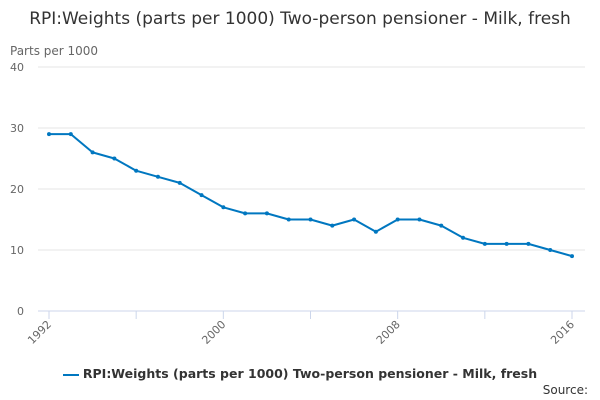 The image size is (600, 400). I want to click on y-tick-label: 0, so click(20, 311).